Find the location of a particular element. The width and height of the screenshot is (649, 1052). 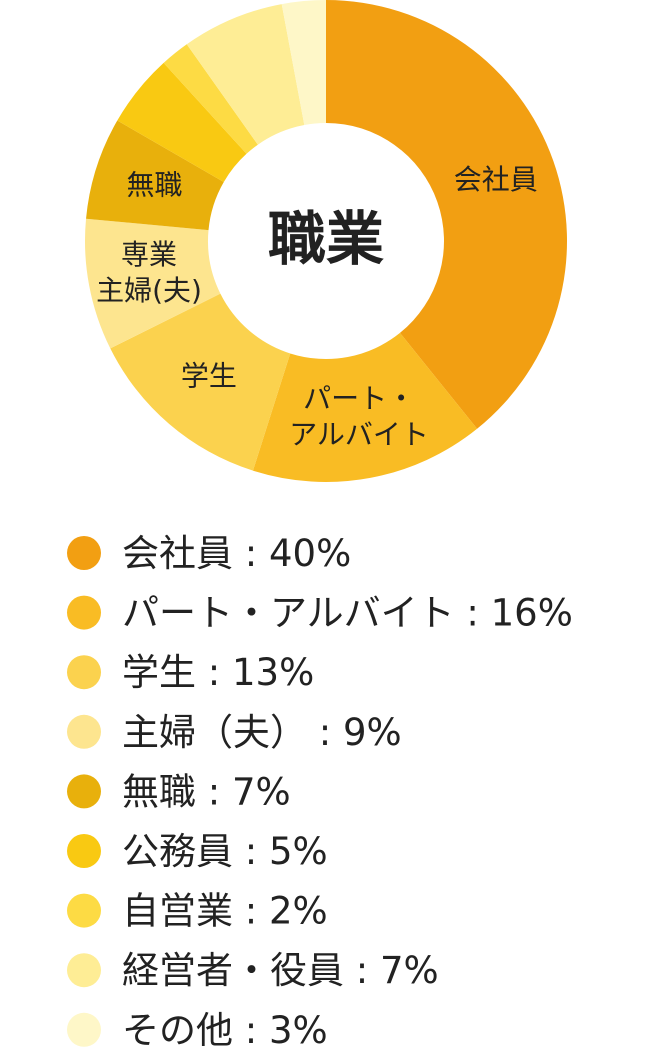

legend-entry: 公務員 : 5% is located at coordinates (225, 851).